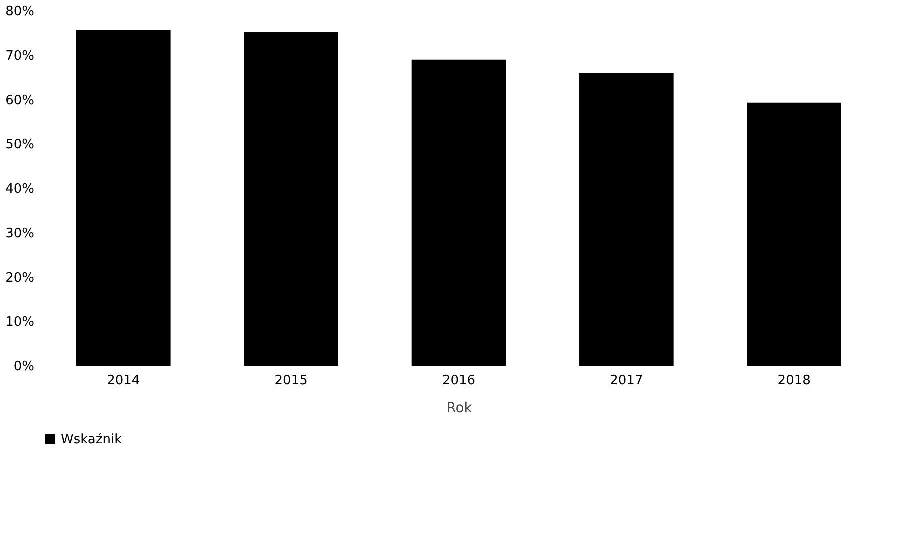 The height and width of the screenshot is (540, 915). What do you see at coordinates (20, 278) in the screenshot?
I see `y-tick-label: 20%` at bounding box center [20, 278].